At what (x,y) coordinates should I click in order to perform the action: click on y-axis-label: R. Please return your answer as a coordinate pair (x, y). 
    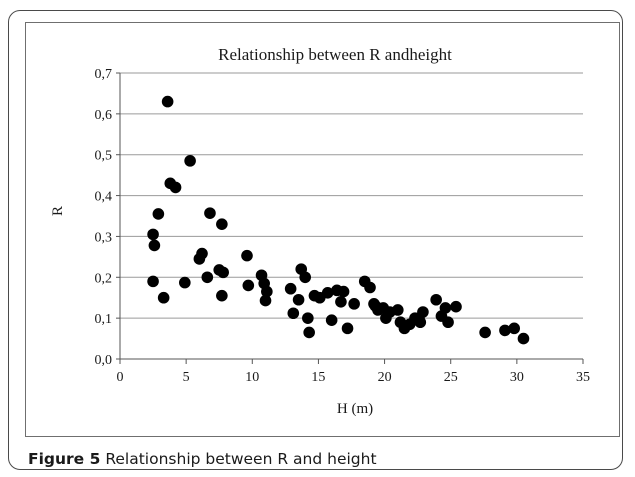
    Looking at the image, I should click on (58, 211).